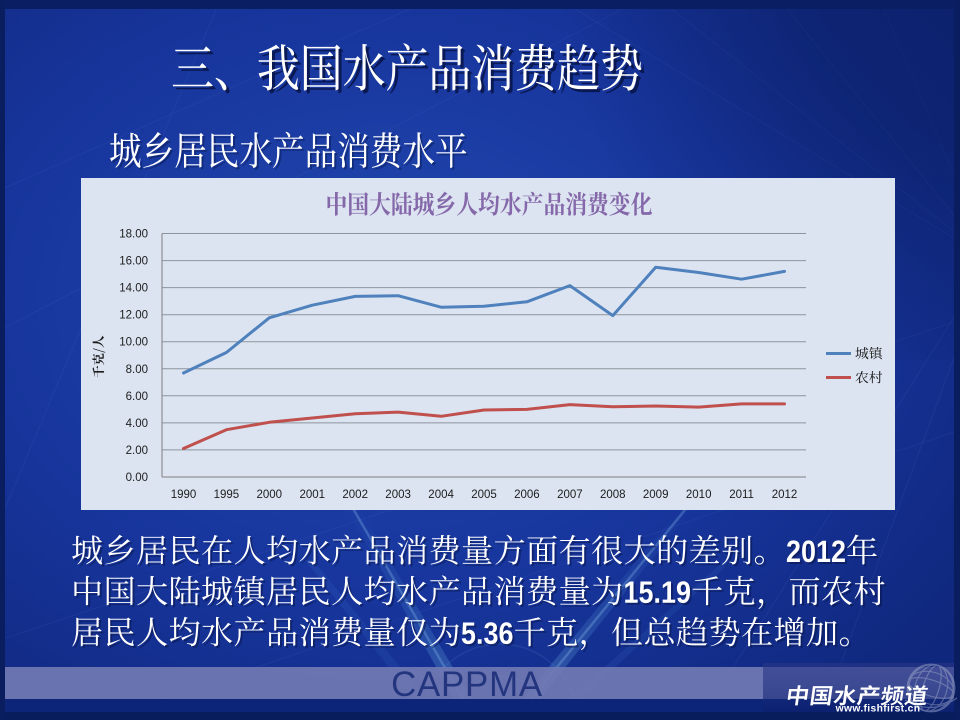  What do you see at coordinates (741, 495) in the screenshot?
I see `svg-text: 2011` at bounding box center [741, 495].